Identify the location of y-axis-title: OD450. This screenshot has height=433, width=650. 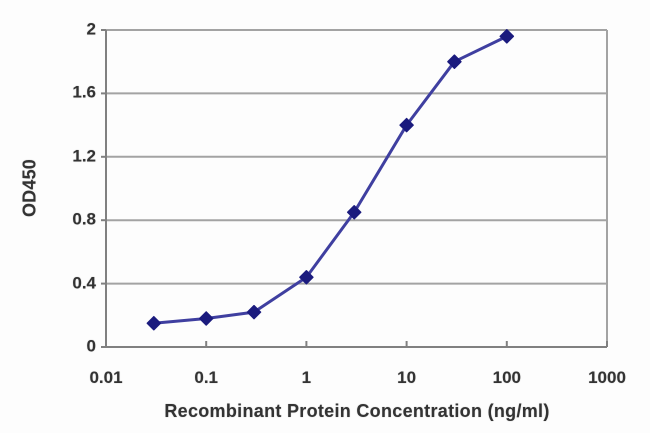
(29, 188).